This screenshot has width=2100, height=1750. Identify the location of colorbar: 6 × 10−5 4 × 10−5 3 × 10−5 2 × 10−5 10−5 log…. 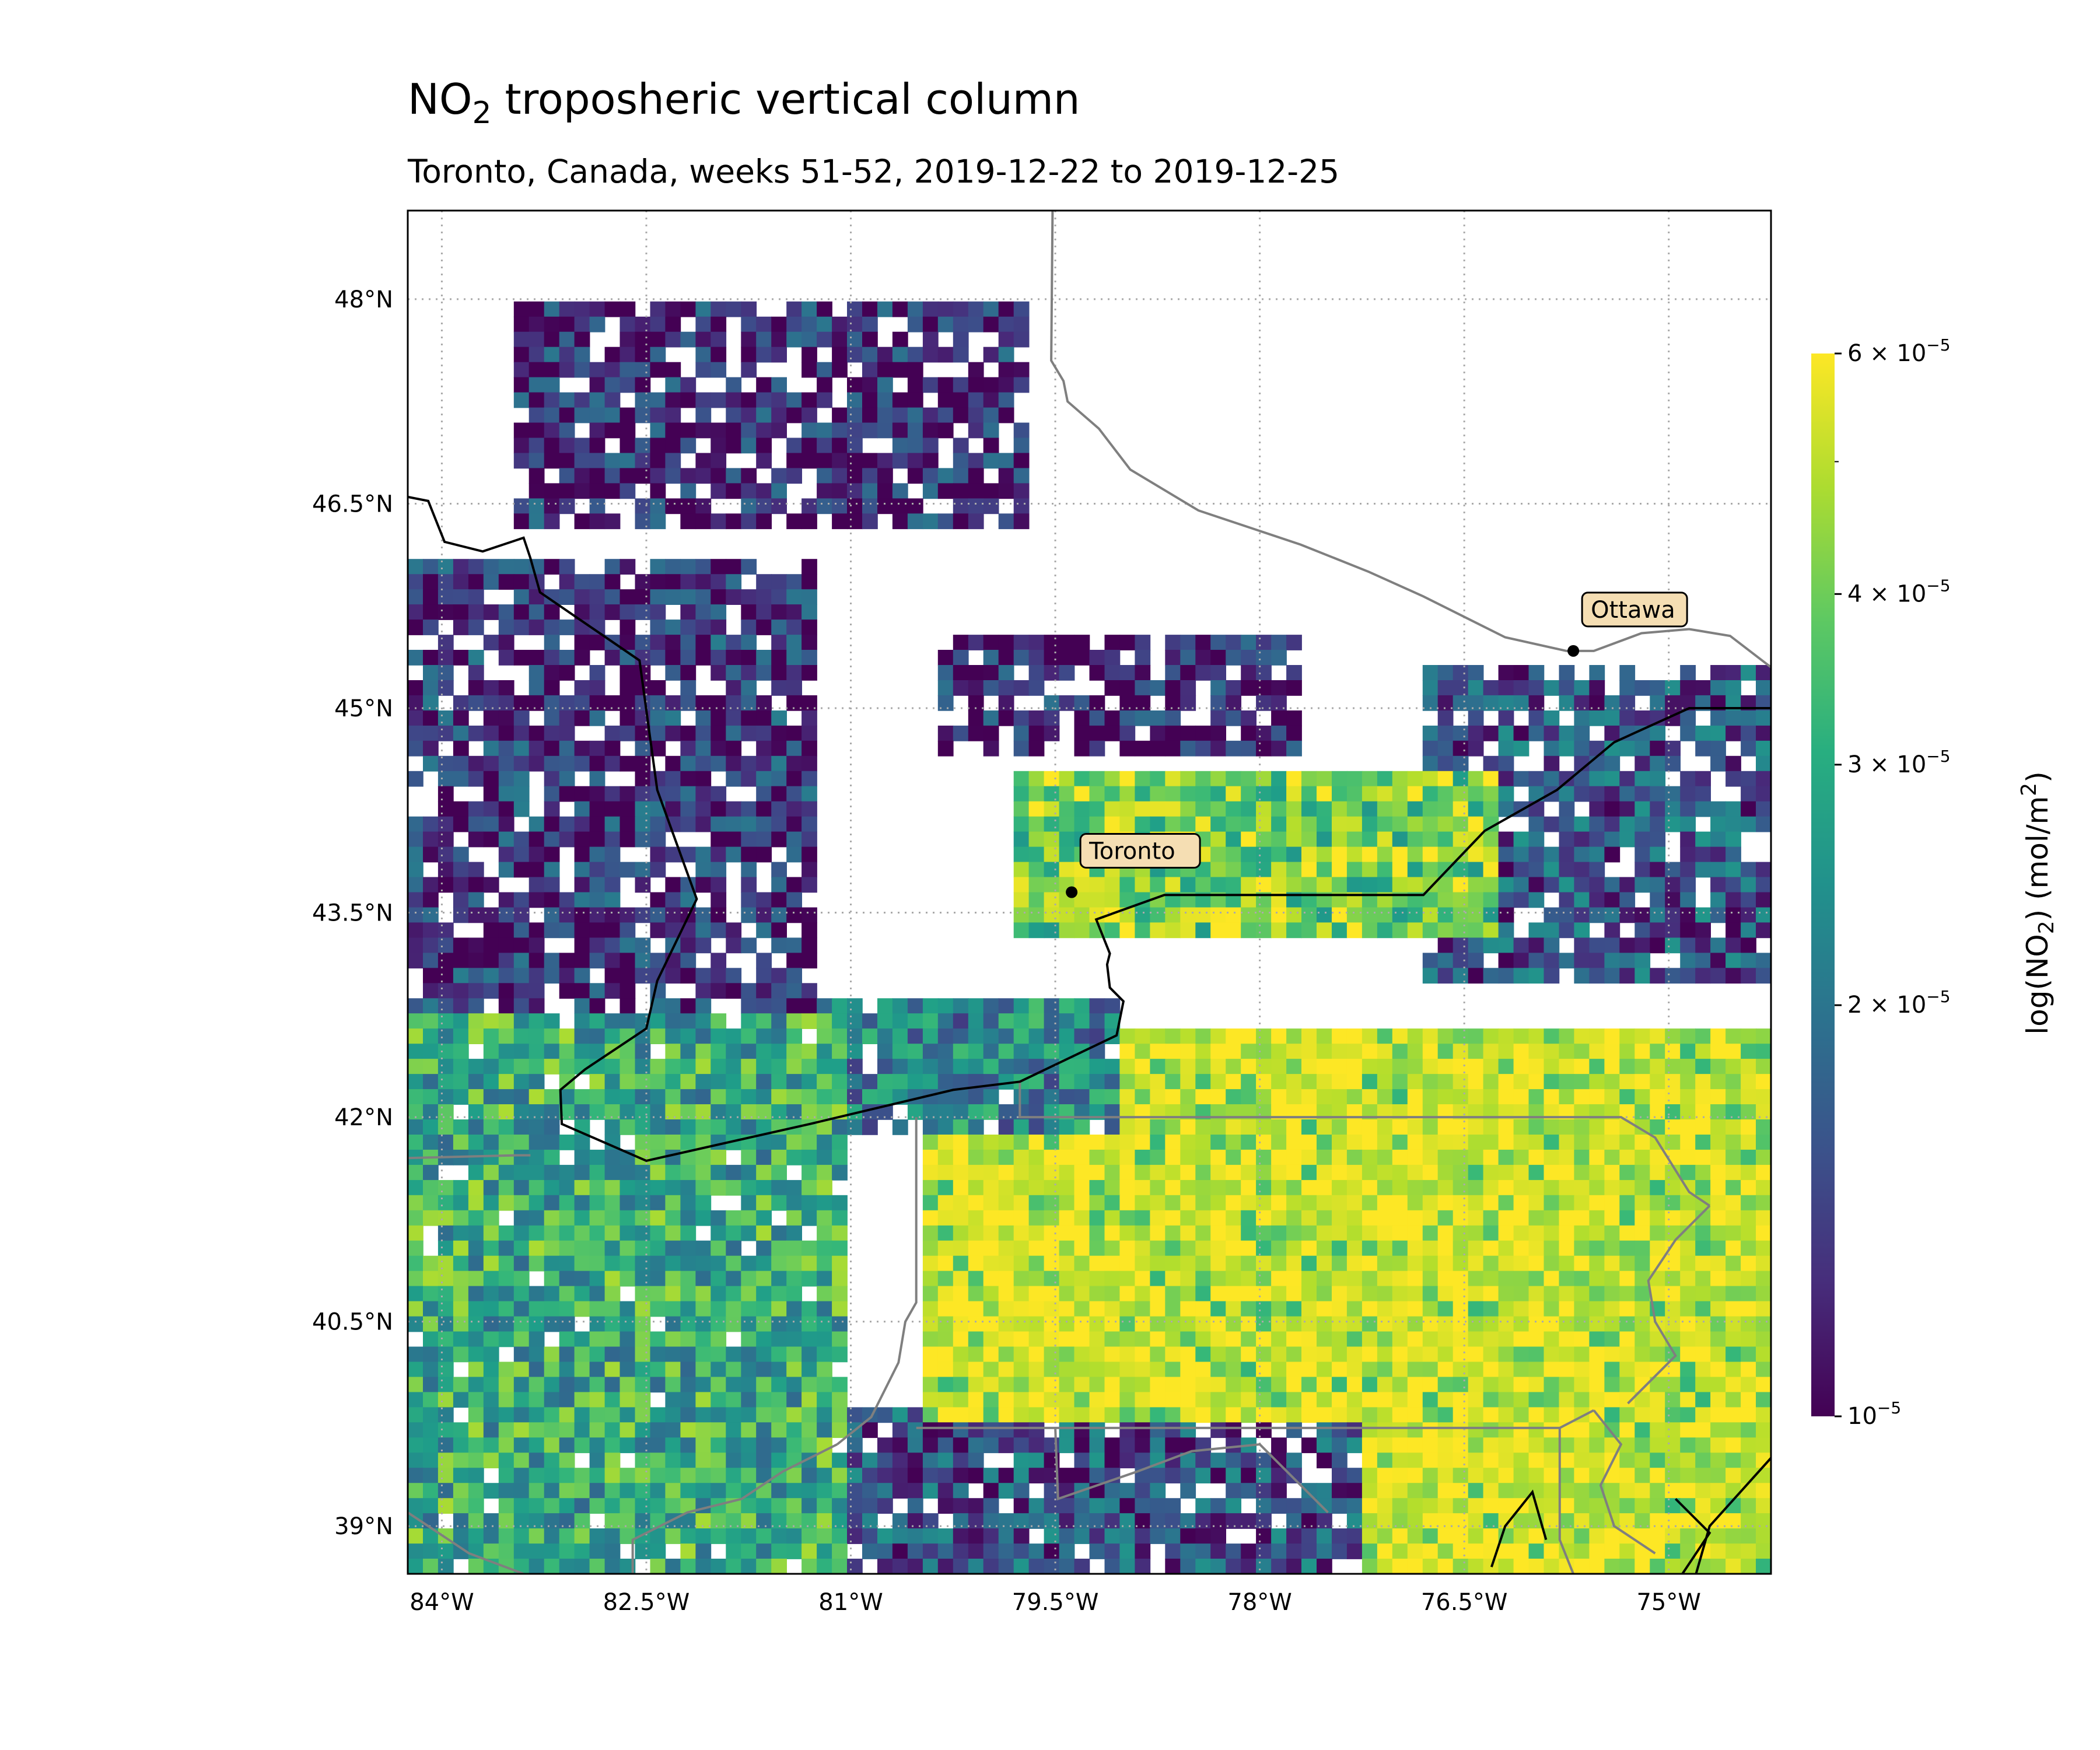
(1935, 882).